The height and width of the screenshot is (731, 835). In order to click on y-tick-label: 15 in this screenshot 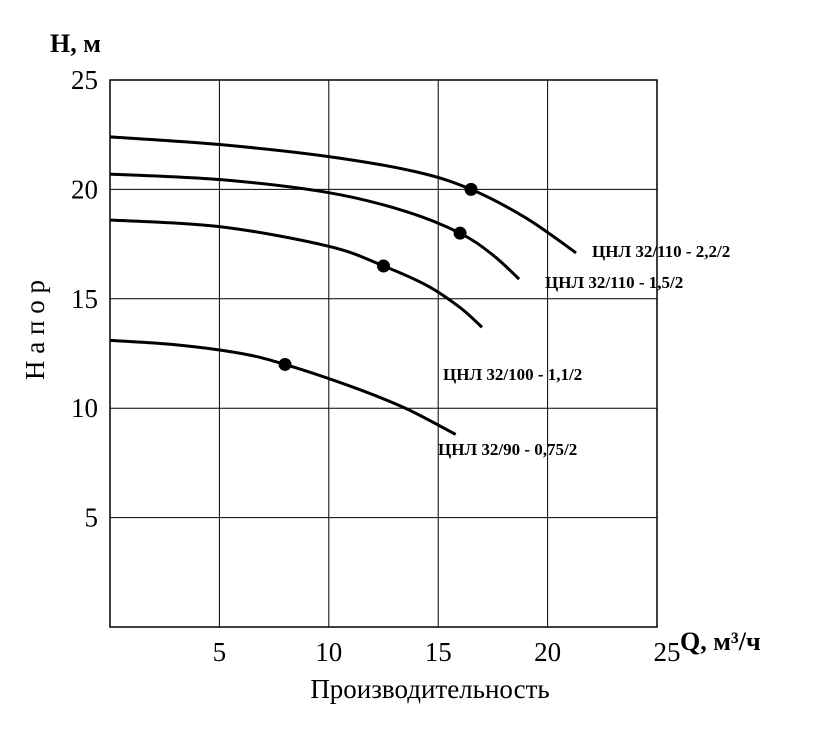, I will do `click(84, 299)`.